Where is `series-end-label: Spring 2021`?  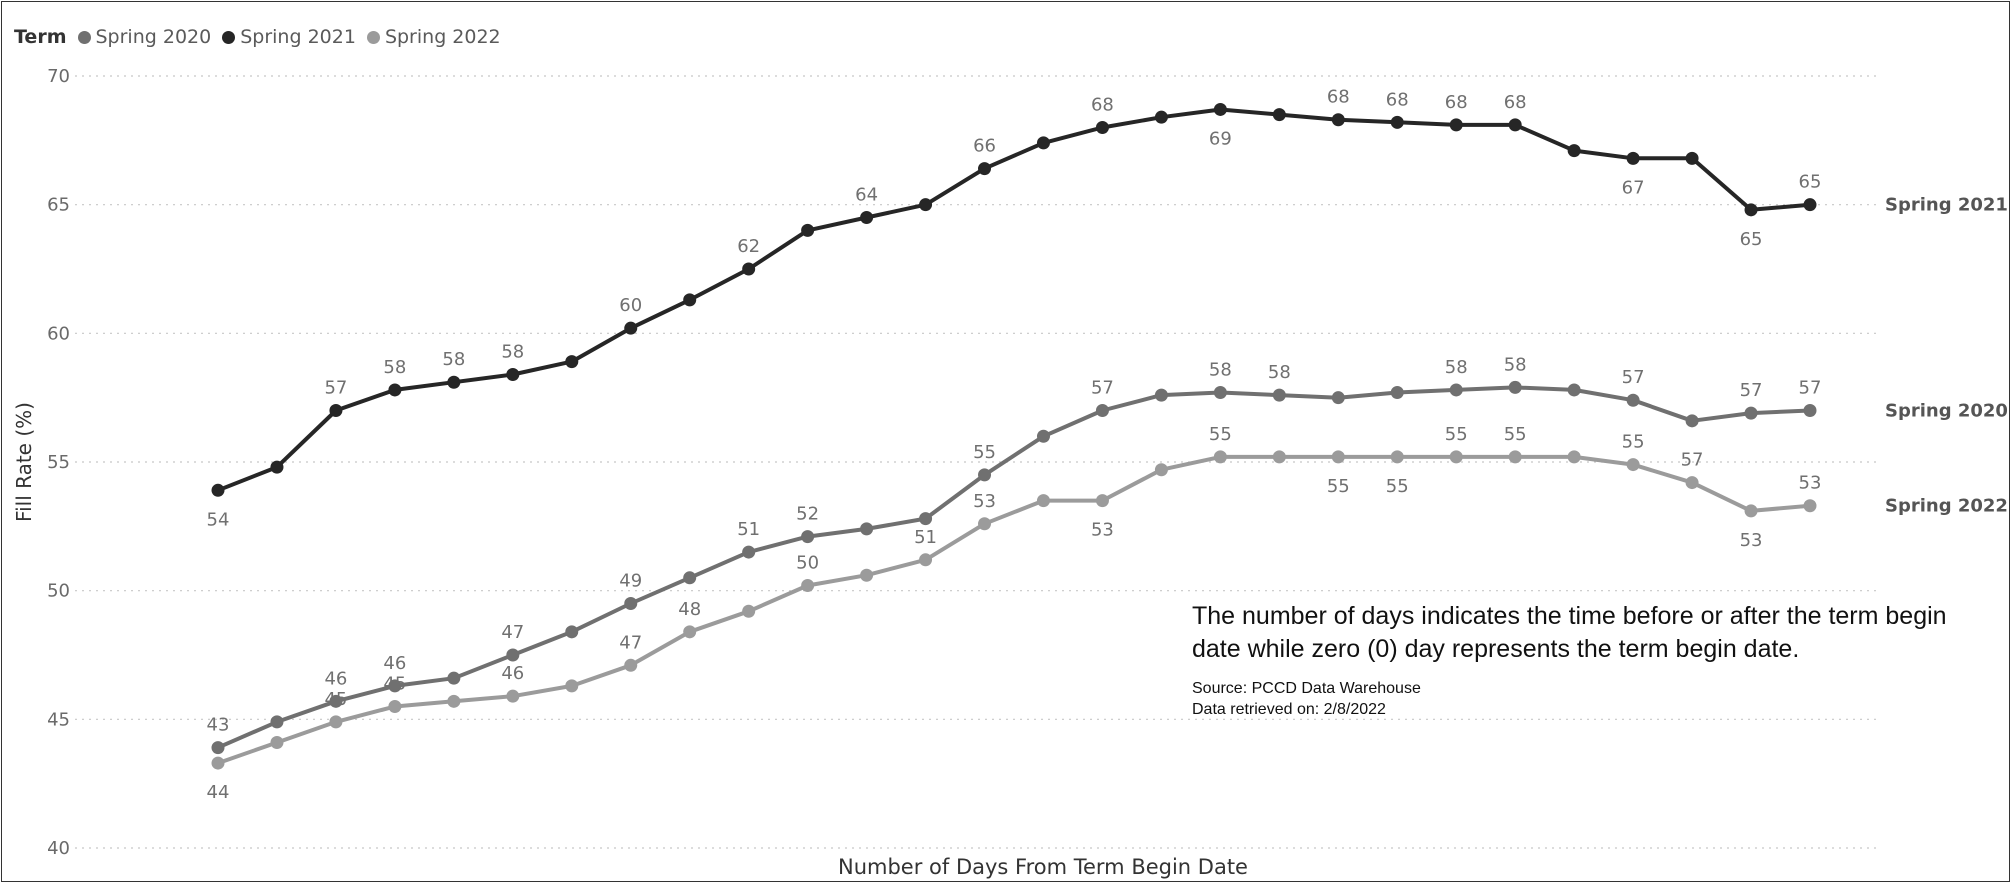 series-end-label: Spring 2021 is located at coordinates (1946, 205).